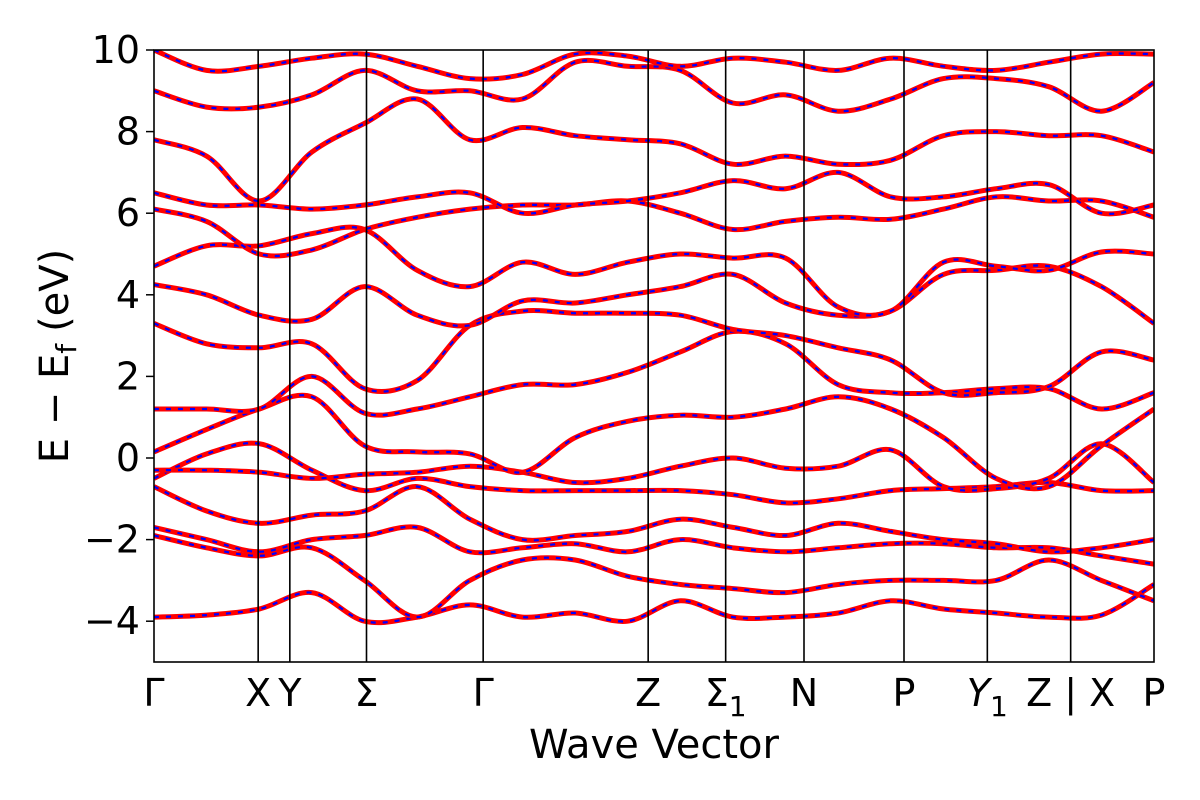 Image resolution: width=1200 pixels, height=800 pixels. I want to click on y-tick-label: 4, so click(128, 295).